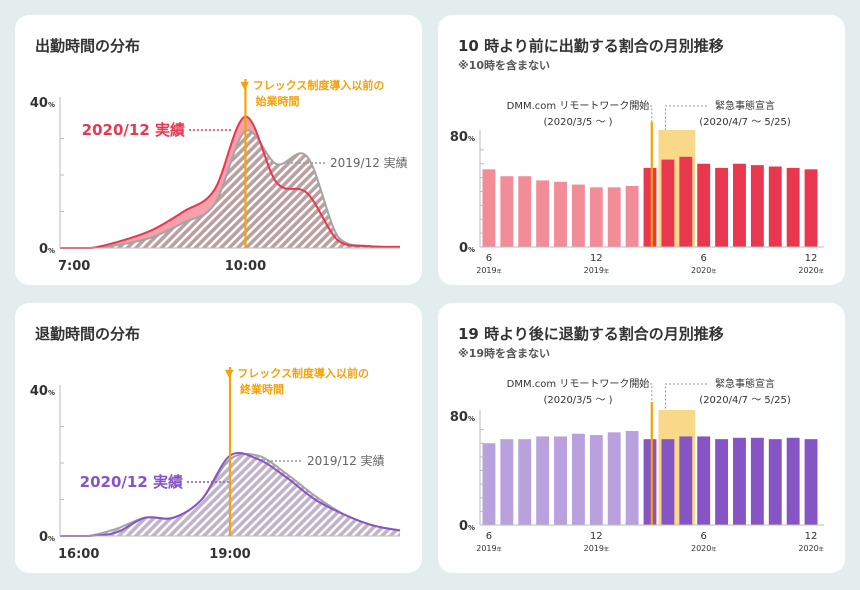  Describe the element at coordinates (277, 101) in the screenshot. I see `reference-note-line2: 始業時間` at that location.